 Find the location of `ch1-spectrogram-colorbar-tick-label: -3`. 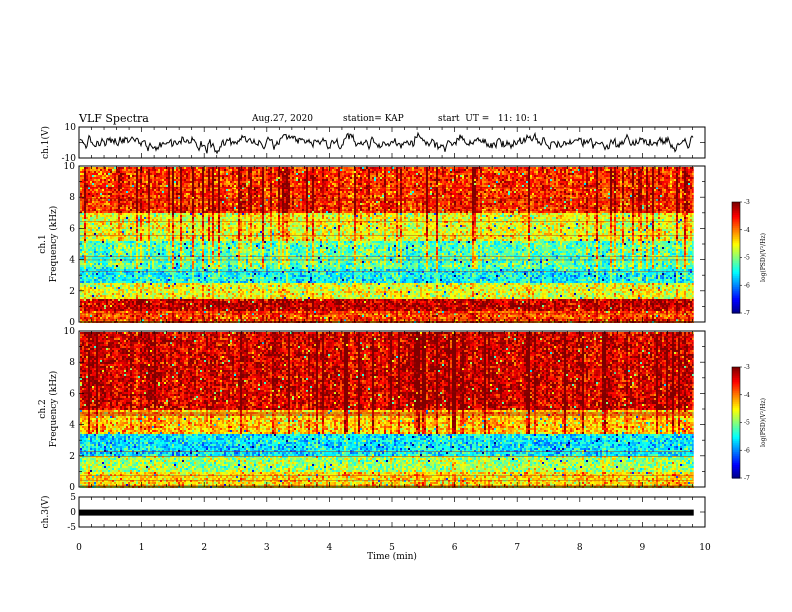

ch1-spectrogram-colorbar-tick-label: -3 is located at coordinates (747, 202).